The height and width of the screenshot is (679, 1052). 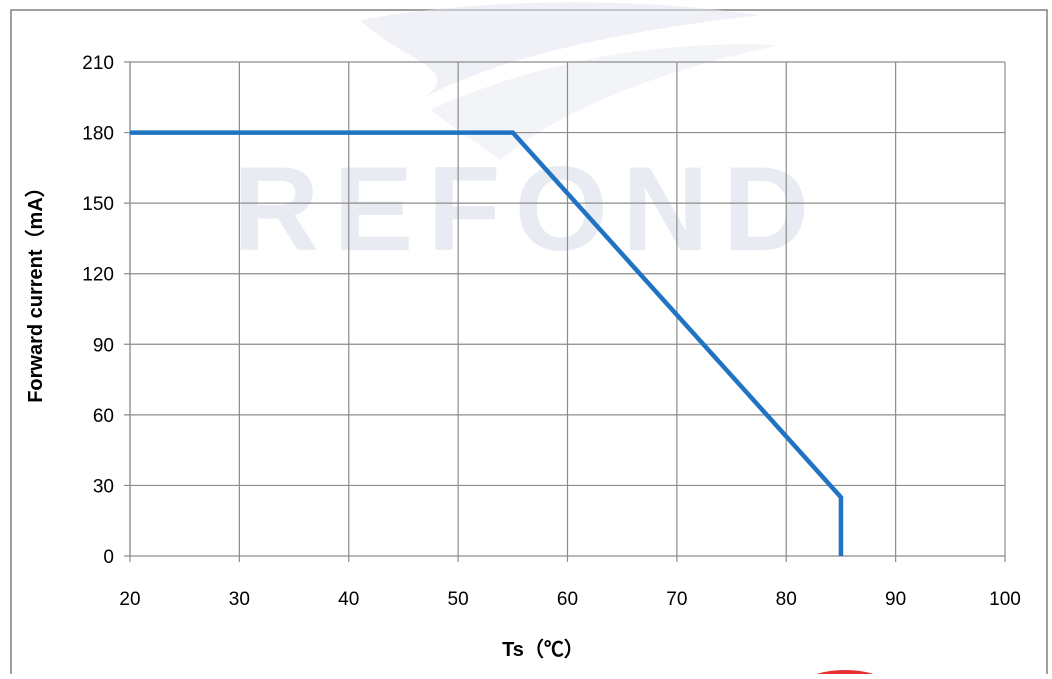 What do you see at coordinates (35, 290) in the screenshot?
I see `y-axis-title: Forward current（mA）` at bounding box center [35, 290].